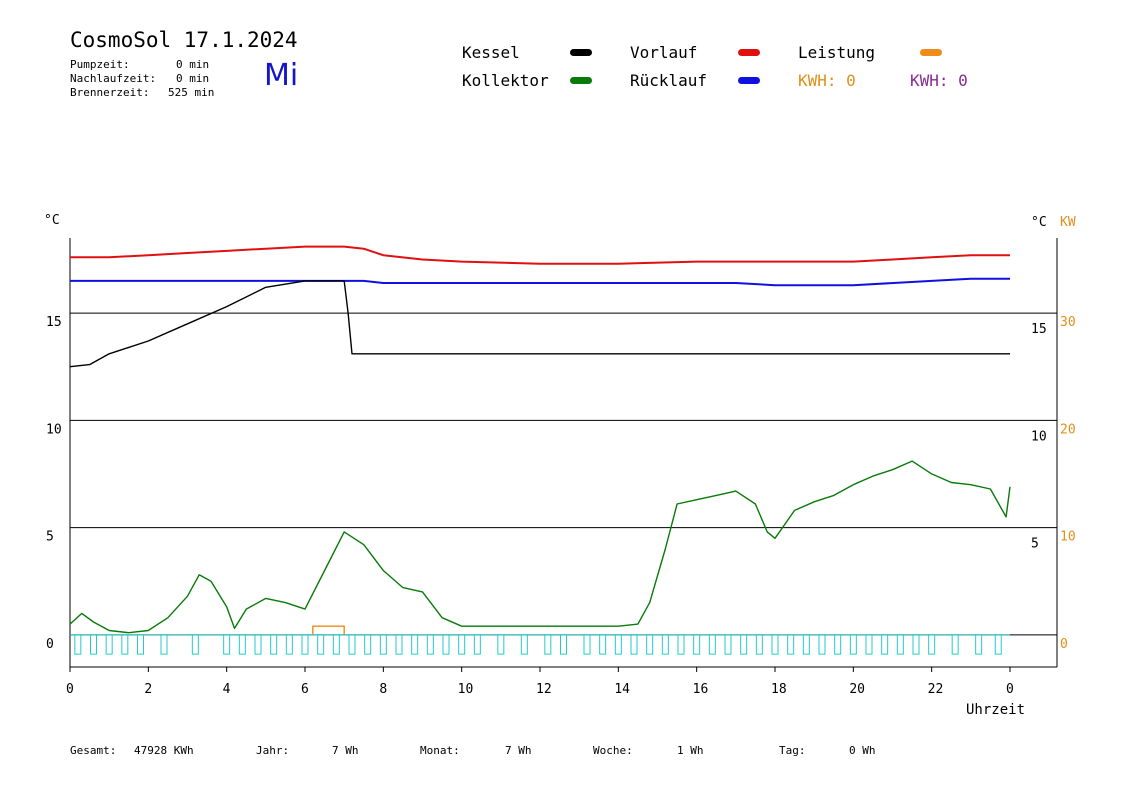 The image size is (1148, 812). I want to click on x-tick-5: 10, so click(466, 689).